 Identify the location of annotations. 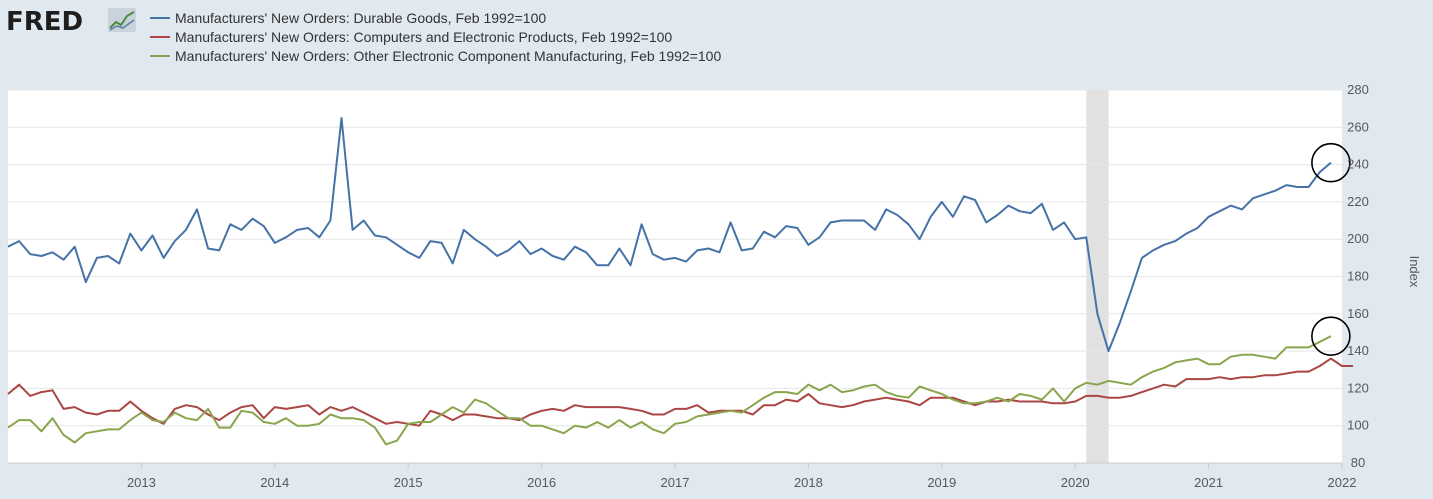
(1331, 249).